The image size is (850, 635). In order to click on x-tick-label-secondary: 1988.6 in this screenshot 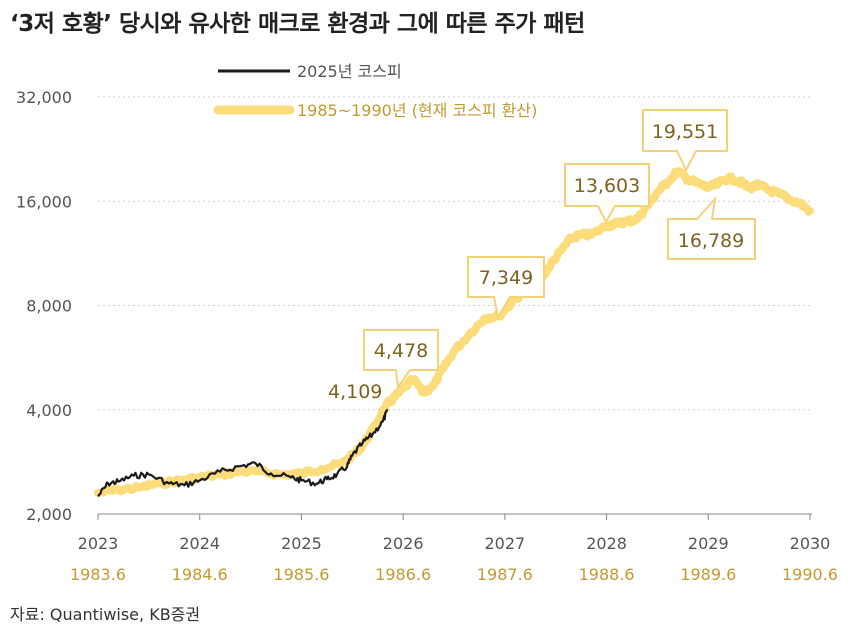, I will do `click(607, 574)`.